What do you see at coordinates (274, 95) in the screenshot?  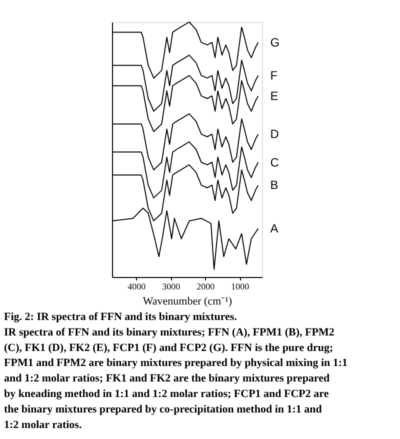 I see `series-label: E` at bounding box center [274, 95].